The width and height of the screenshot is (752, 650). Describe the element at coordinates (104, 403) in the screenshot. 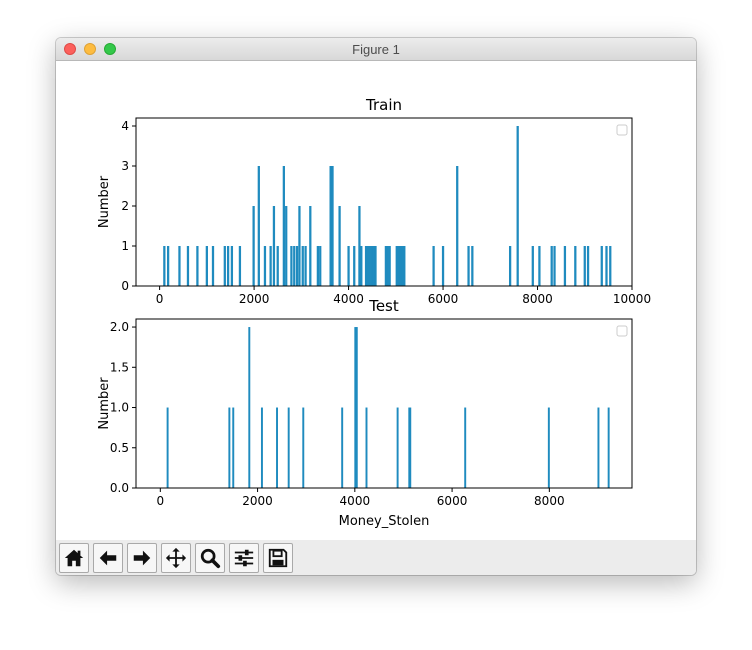

I see `y-axis-label: Number` at that location.